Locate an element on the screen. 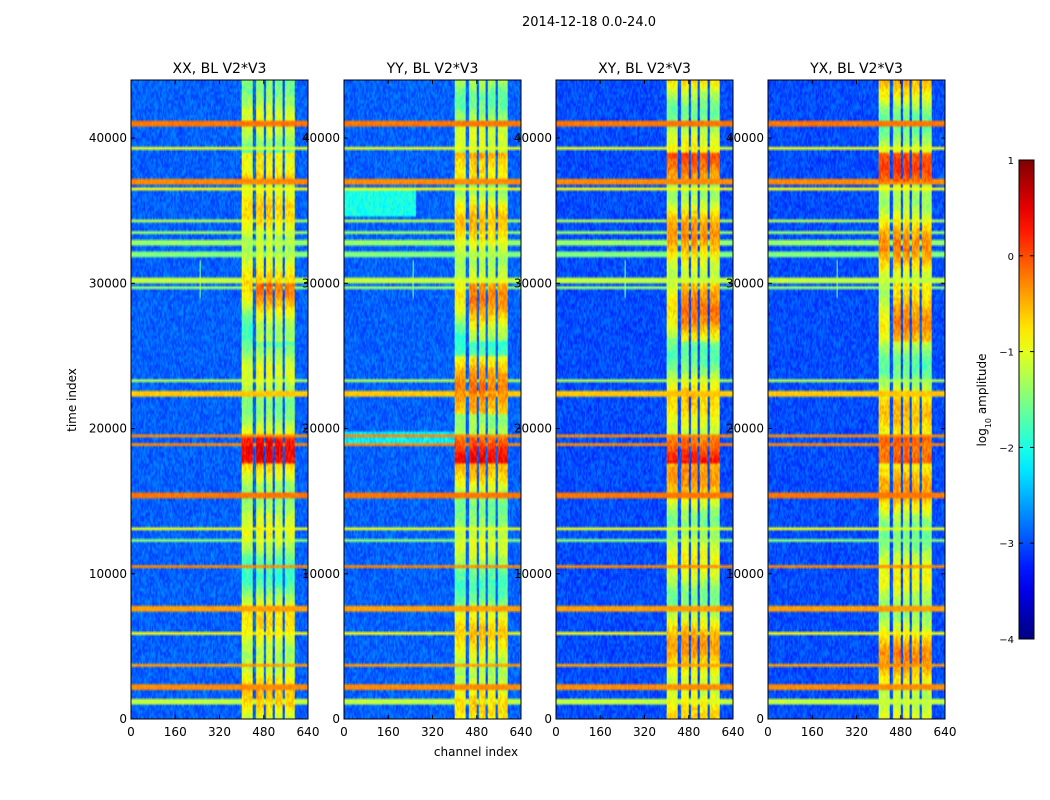 The image size is (1050, 800). colorbar-tick-label: −1 is located at coordinates (1006, 353).